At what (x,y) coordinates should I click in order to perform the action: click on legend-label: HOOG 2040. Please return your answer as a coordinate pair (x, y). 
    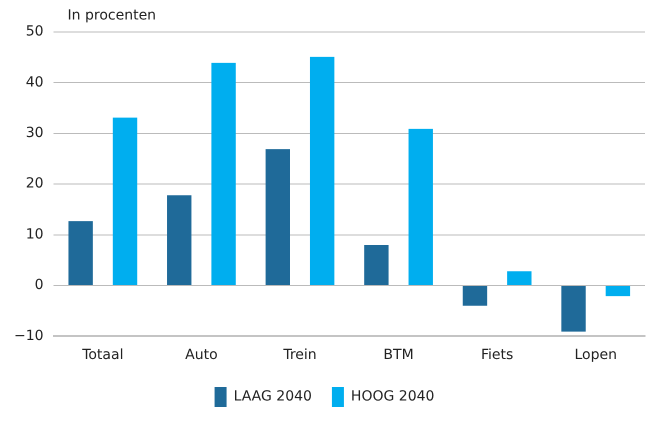
    Looking at the image, I should click on (392, 396).